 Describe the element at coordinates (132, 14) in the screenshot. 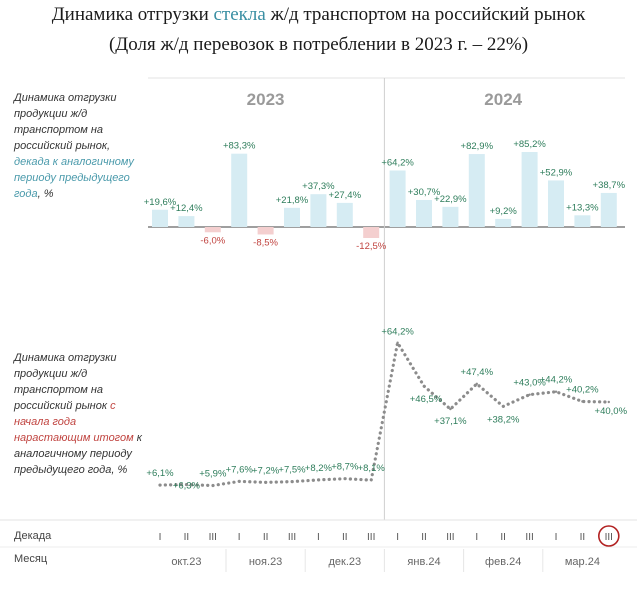

I see `title-pre: Динамика отгрузки` at that location.